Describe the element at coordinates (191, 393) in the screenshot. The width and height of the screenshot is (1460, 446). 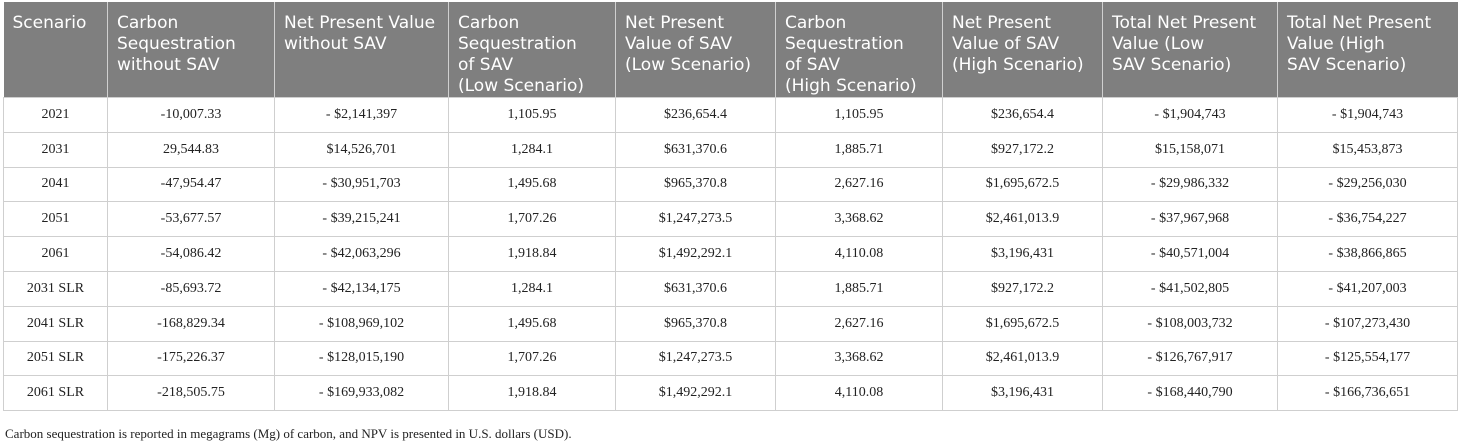
I see `table-cell: -218,505.75` at that location.